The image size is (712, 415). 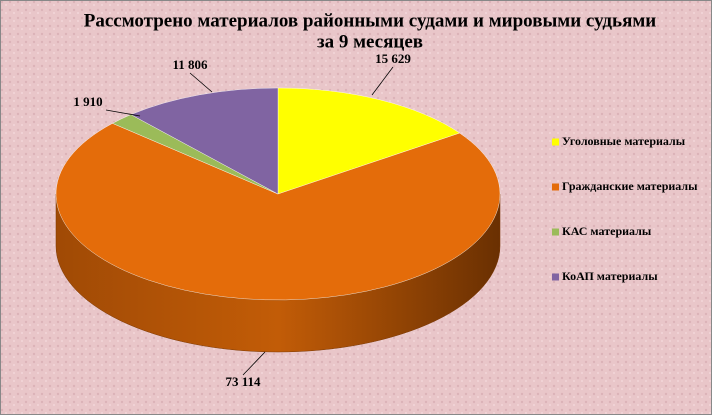 I want to click on legend-label: Уголовные материалы, so click(x=624, y=141).